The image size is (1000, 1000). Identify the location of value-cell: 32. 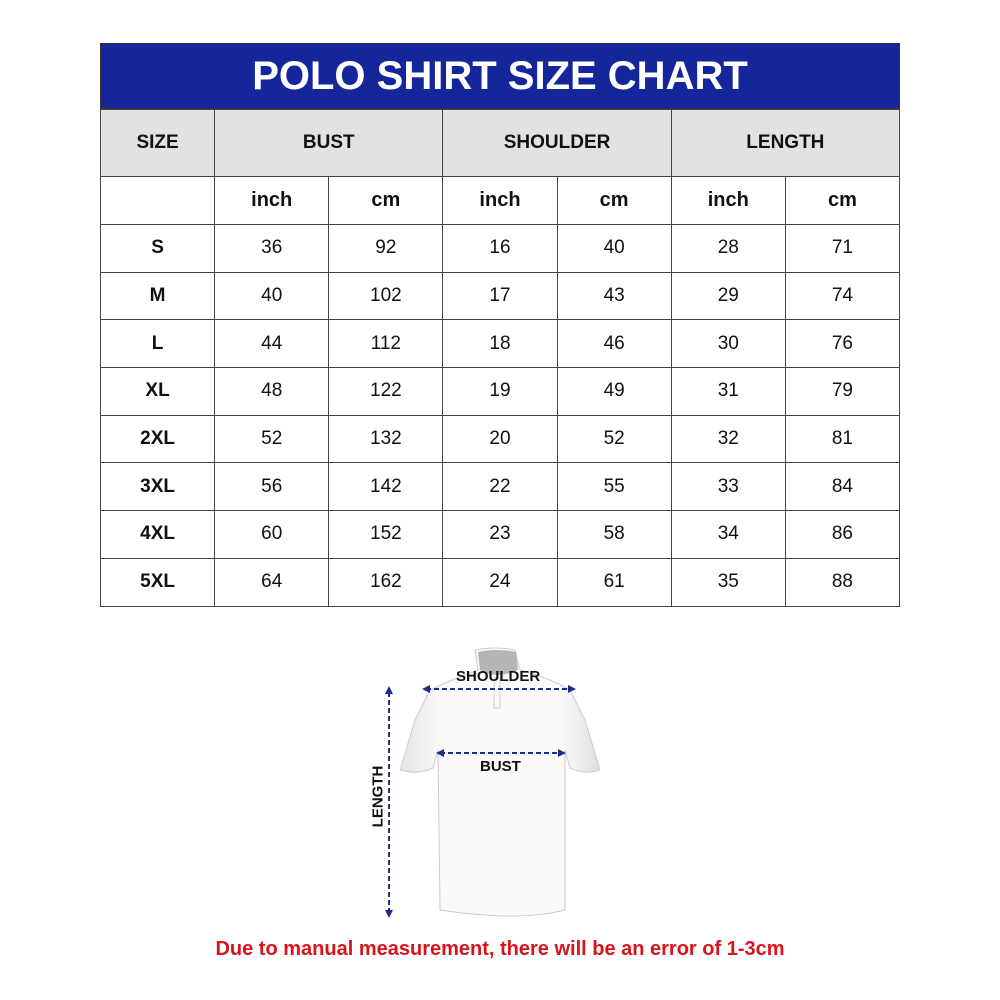
(728, 439).